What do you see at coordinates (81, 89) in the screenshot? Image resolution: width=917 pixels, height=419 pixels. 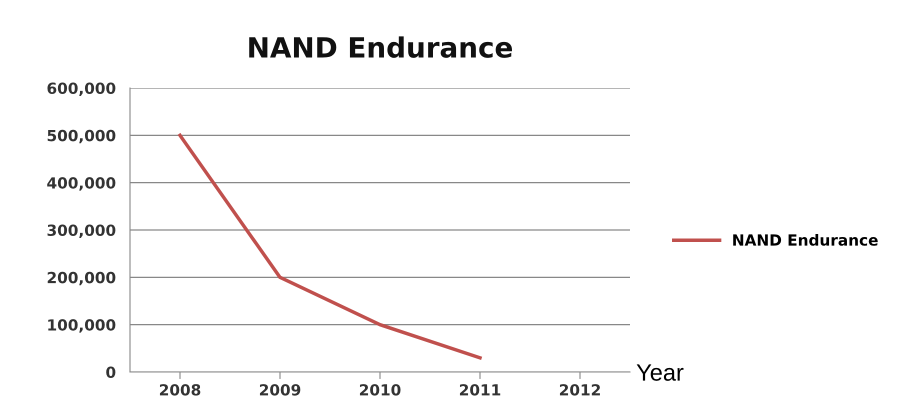 I see `y-tick-label: 600,000` at bounding box center [81, 89].